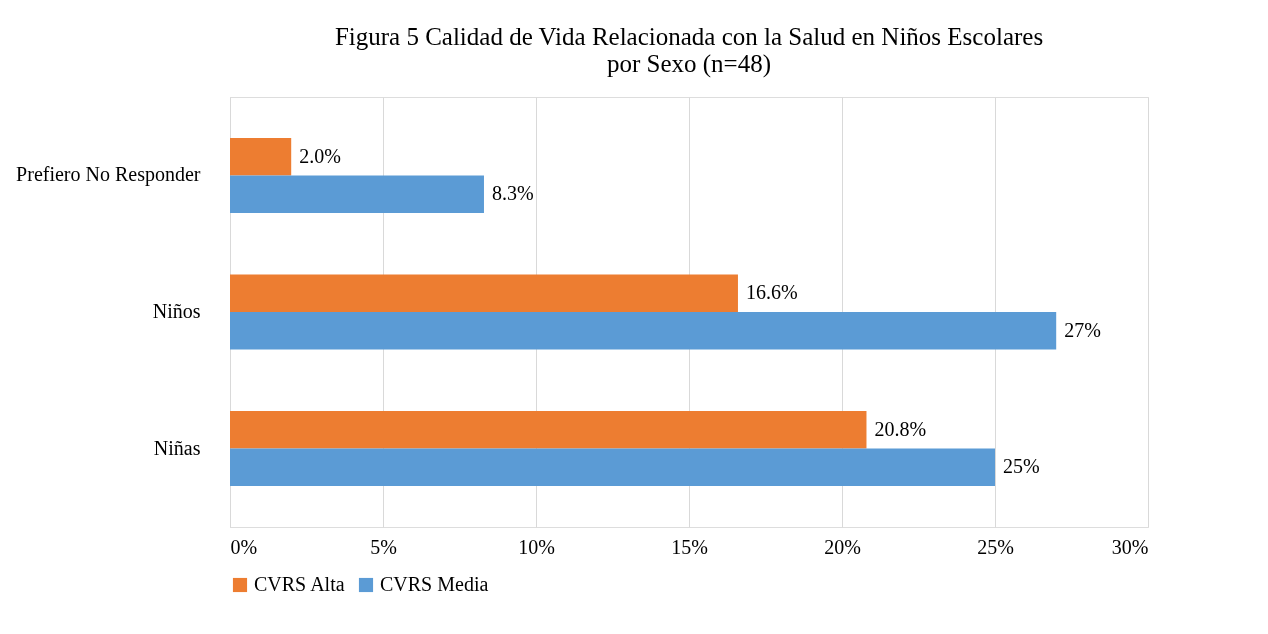 The height and width of the screenshot is (634, 1268). I want to click on data-label: 16.6%, so click(771, 292).